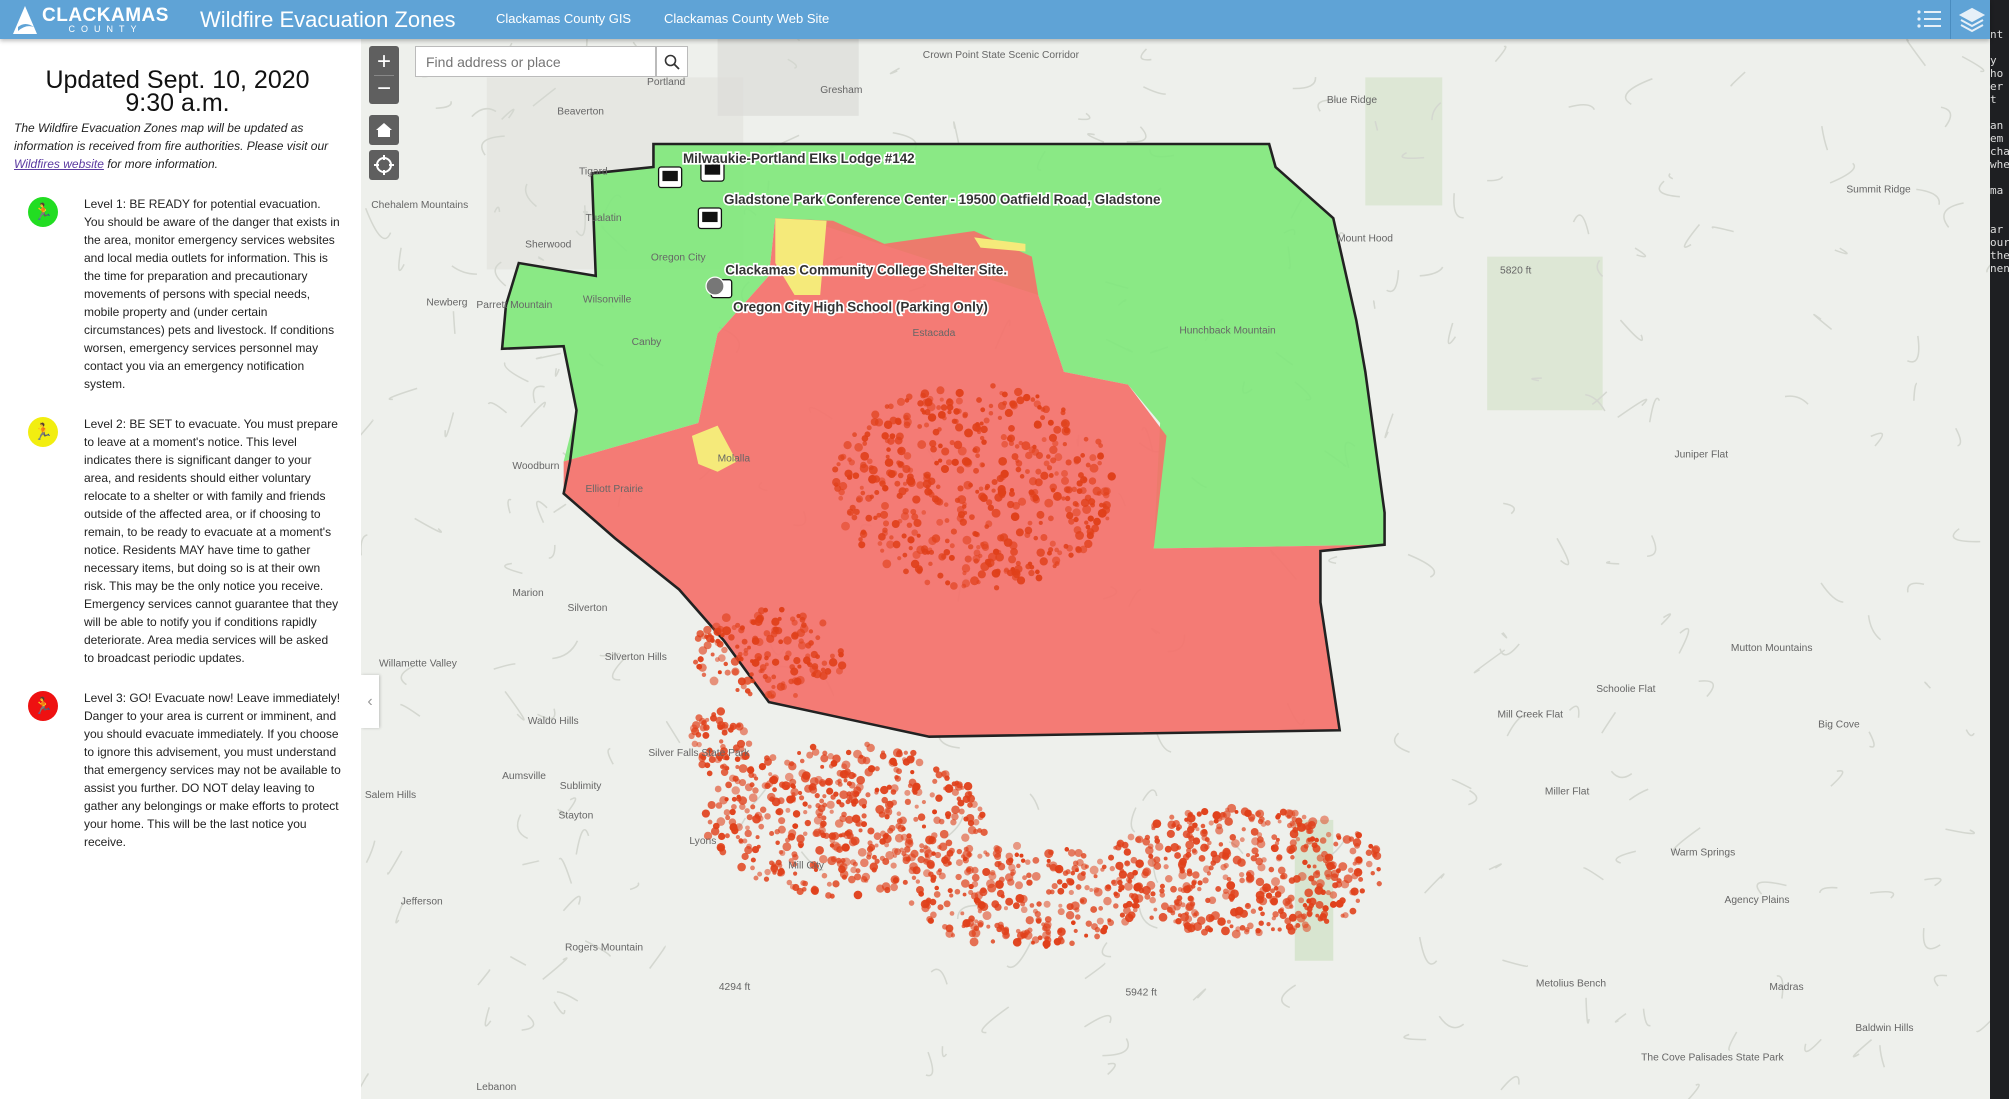 The height and width of the screenshot is (1099, 2009). Describe the element at coordinates (1997, 190) in the screenshot. I see `terminal-text: ma` at that location.